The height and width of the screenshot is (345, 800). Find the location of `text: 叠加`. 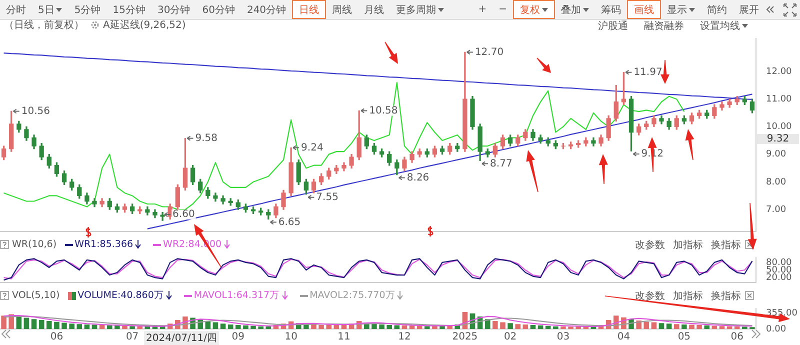

text: 叠加 is located at coordinates (571, 11).